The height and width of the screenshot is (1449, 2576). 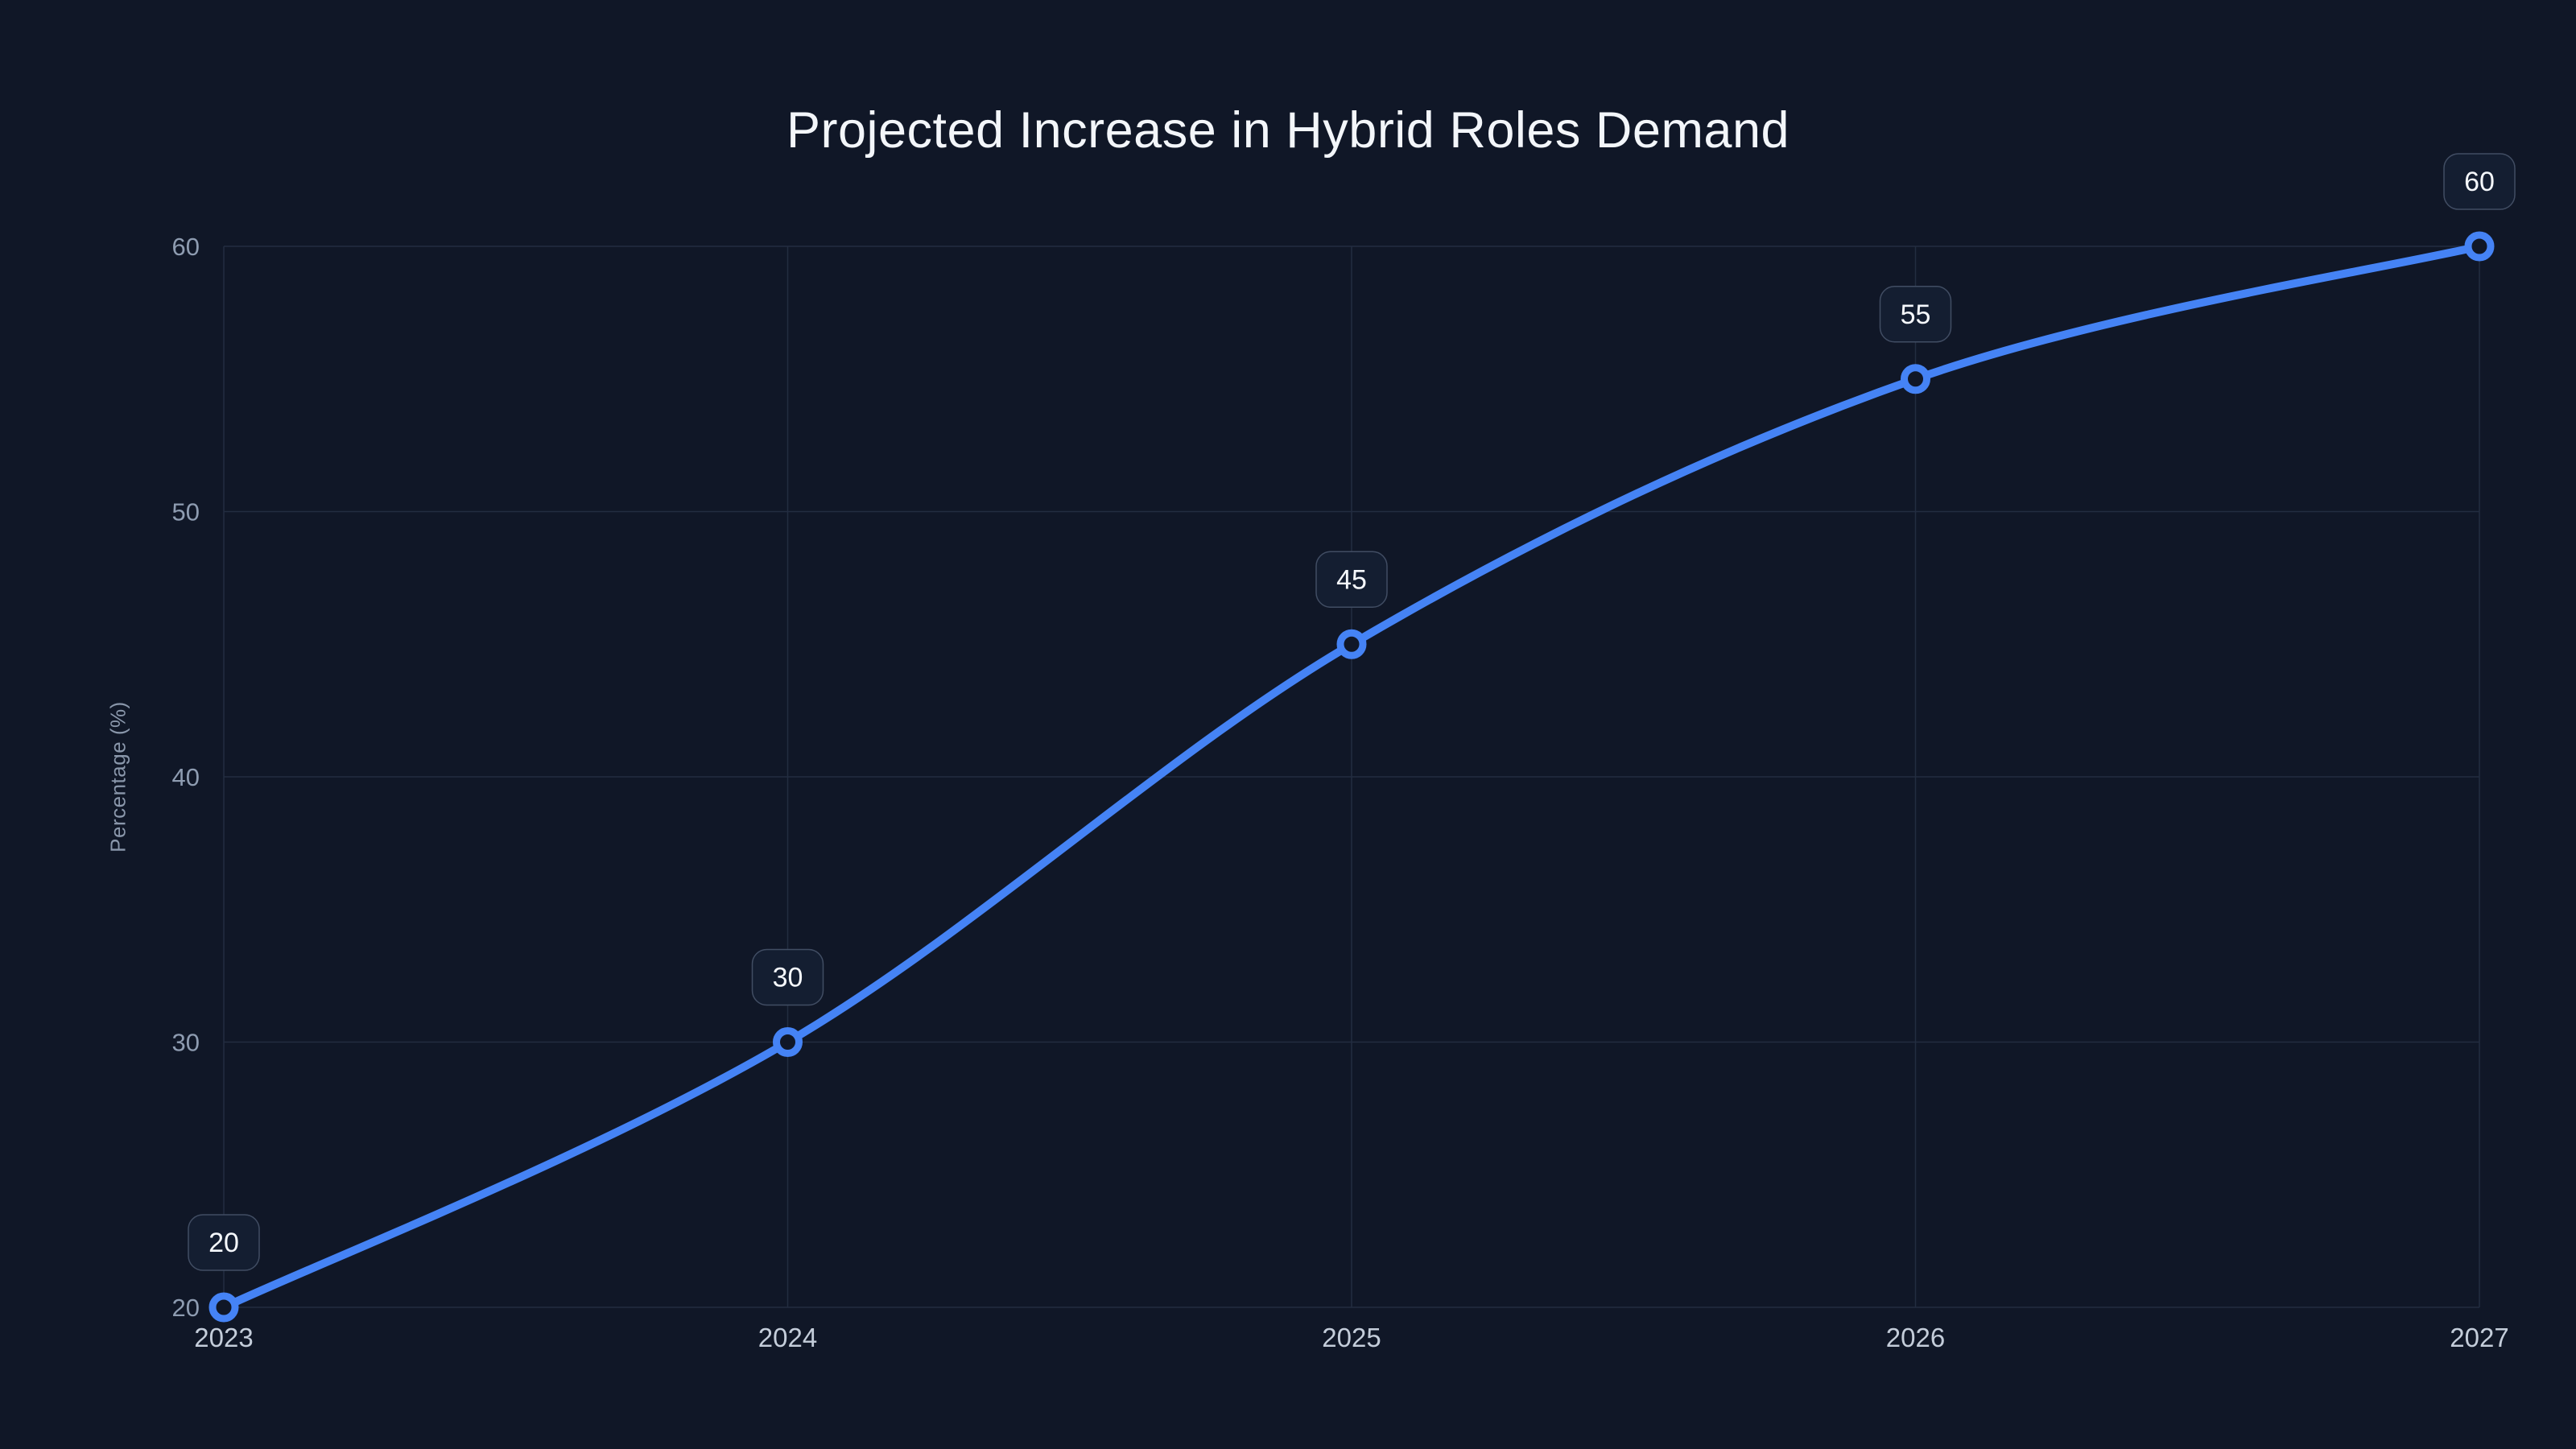 I want to click on y-tick-label: 20, so click(x=186, y=1308).